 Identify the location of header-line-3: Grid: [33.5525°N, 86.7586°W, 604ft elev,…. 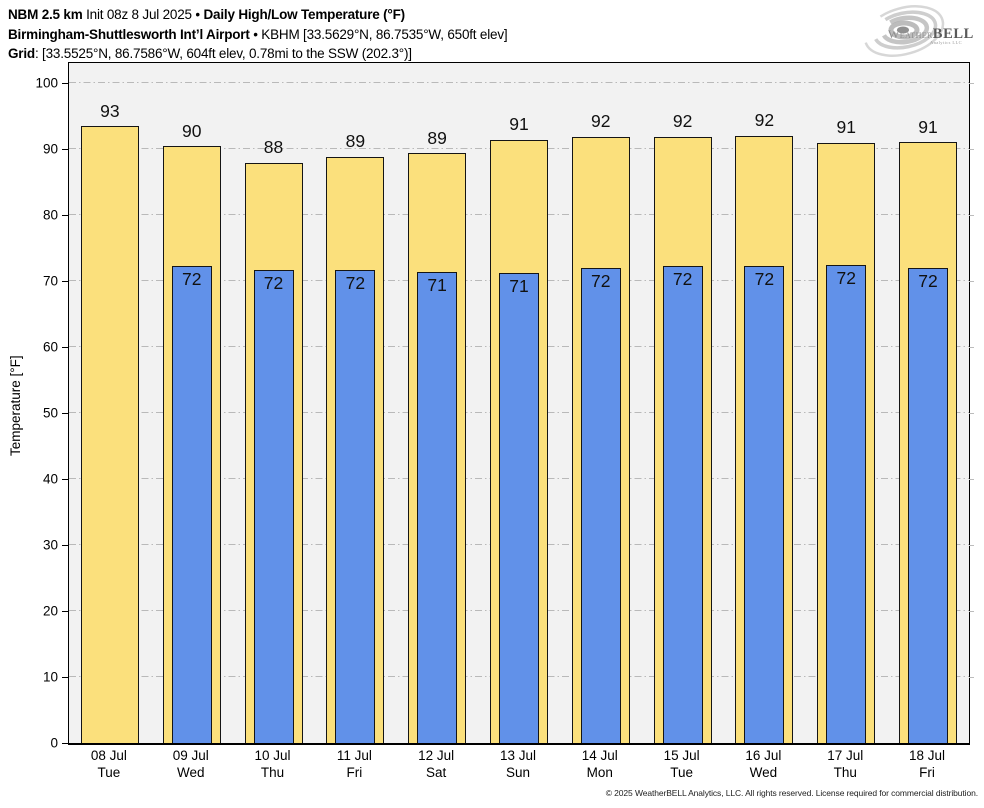
(257, 54).